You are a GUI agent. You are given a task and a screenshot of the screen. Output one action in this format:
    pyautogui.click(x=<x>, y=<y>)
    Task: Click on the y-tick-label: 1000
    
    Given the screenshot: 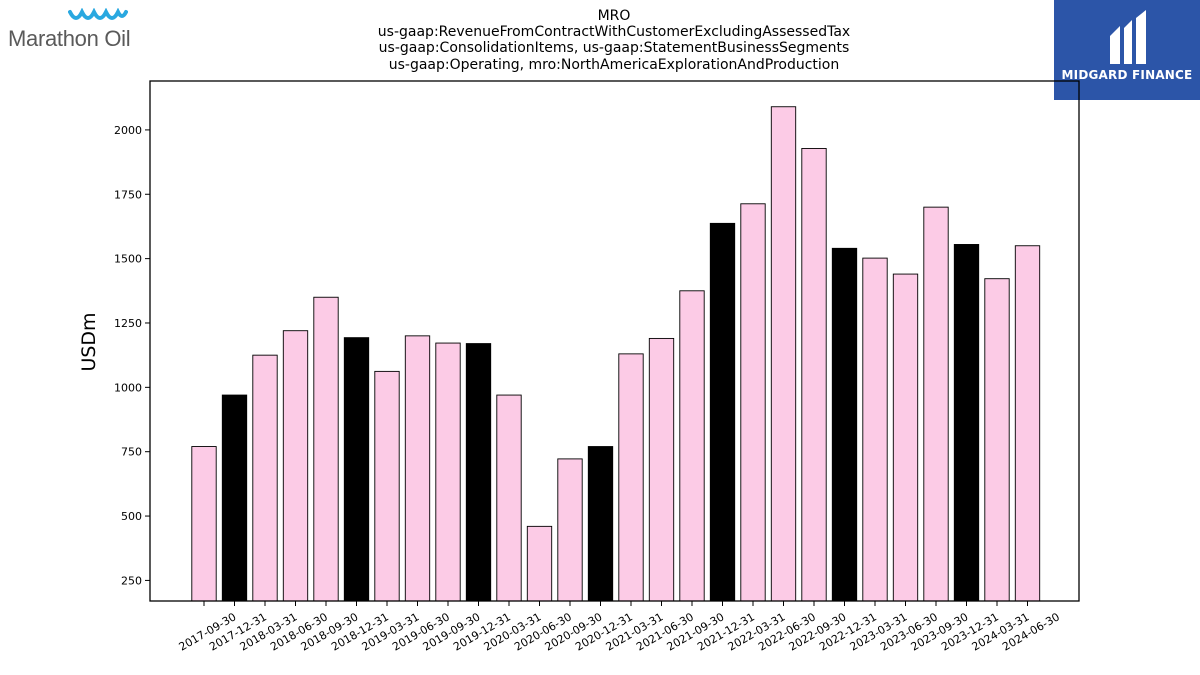 What is the action you would take?
    pyautogui.click(x=128, y=387)
    